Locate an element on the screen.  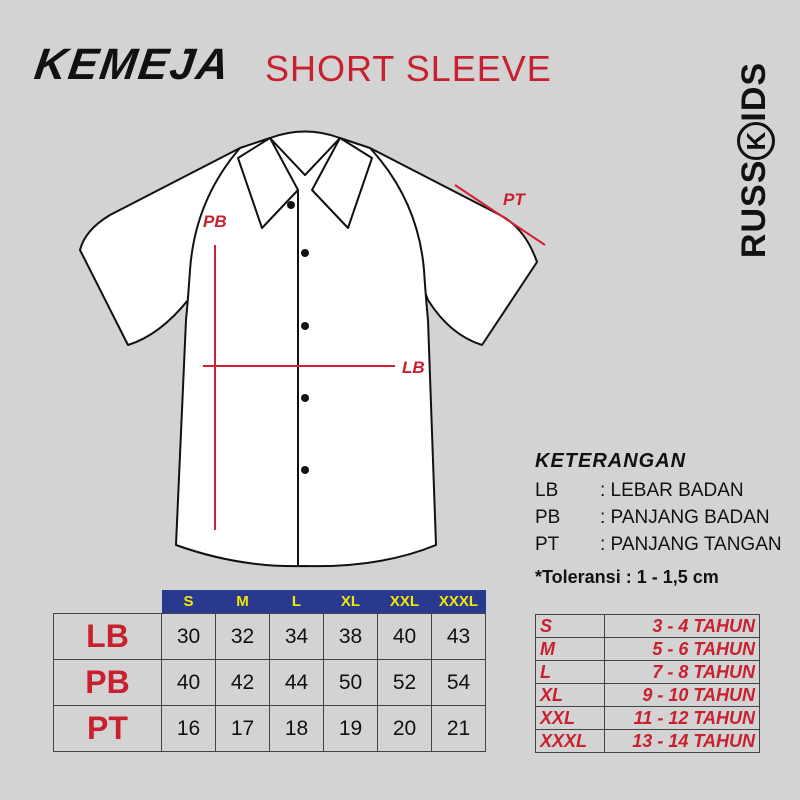
table-cell: 42 is located at coordinates (242, 682).